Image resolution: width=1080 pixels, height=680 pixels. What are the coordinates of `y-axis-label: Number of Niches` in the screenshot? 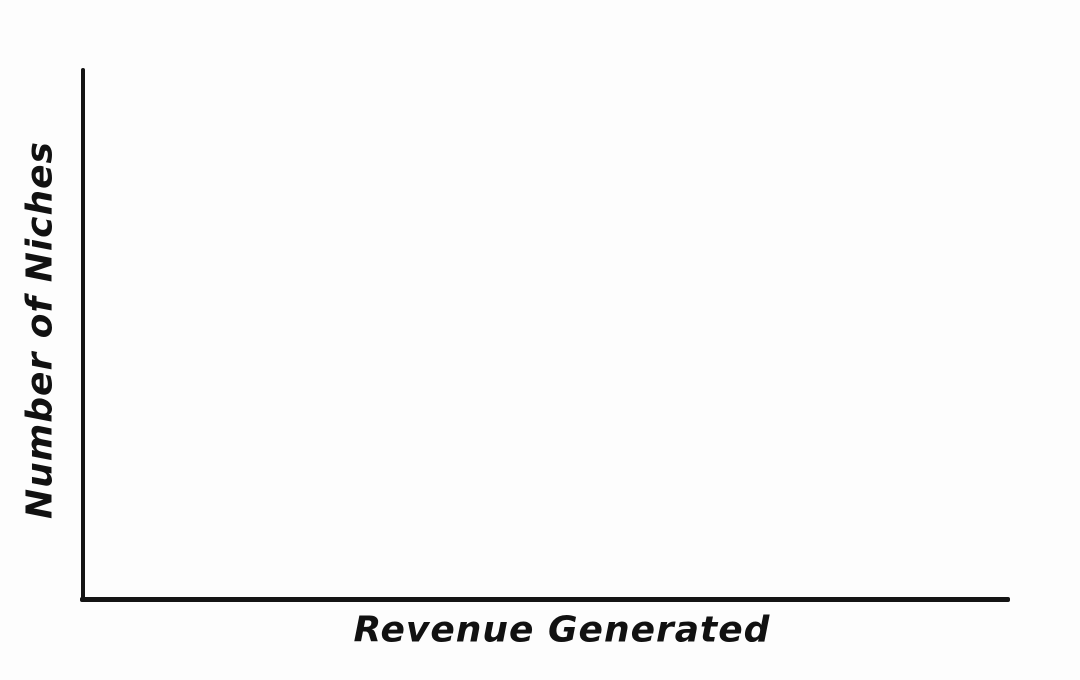 It's located at (40, 330).